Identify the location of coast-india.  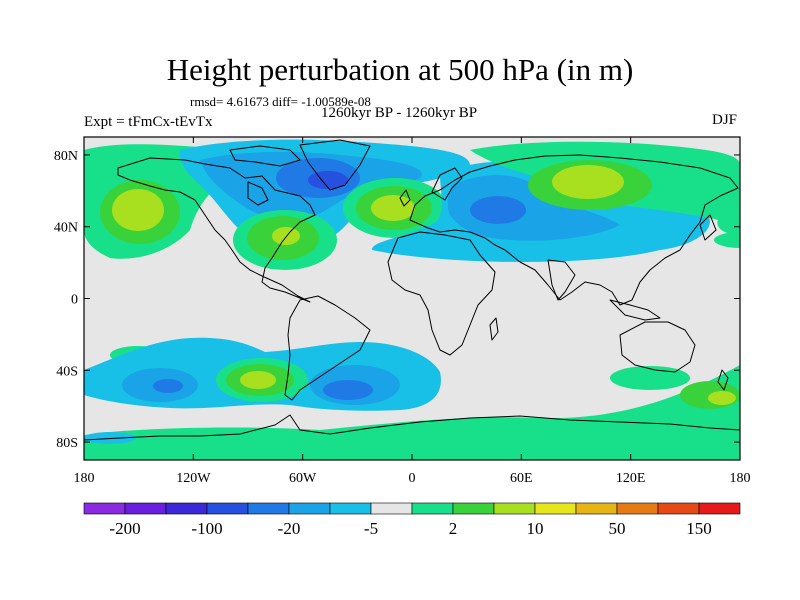
(561, 280).